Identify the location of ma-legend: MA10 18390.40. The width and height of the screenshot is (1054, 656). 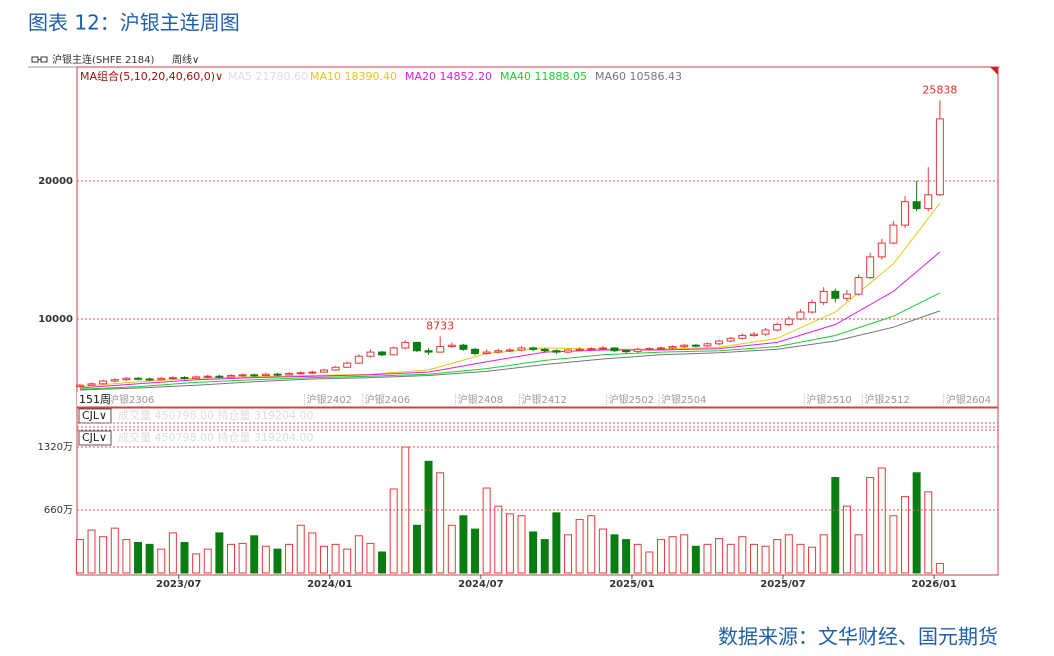
(353, 76).